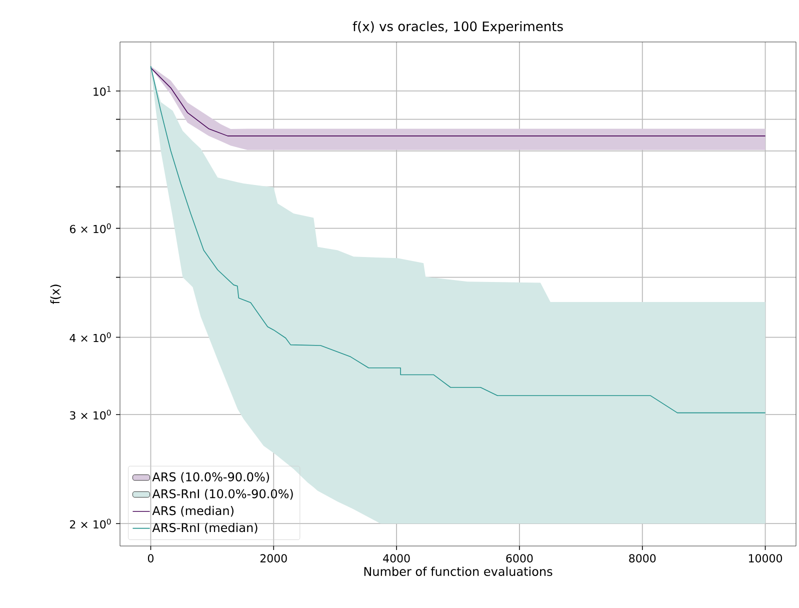 The height and width of the screenshot is (608, 799). What do you see at coordinates (519, 558) in the screenshot?
I see `x-tick-label: 6000` at bounding box center [519, 558].